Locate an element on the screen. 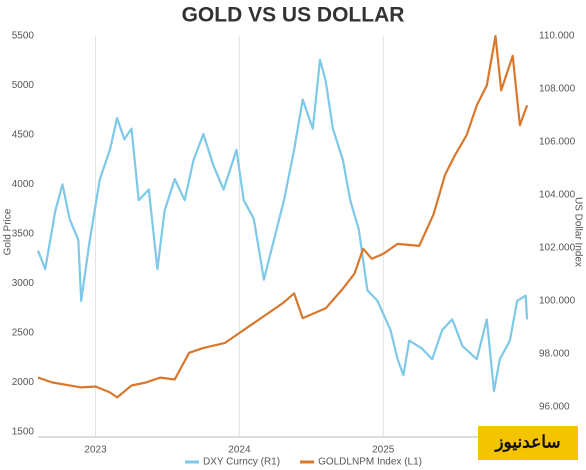  y2-tick-label: 108.000 is located at coordinates (557, 89).